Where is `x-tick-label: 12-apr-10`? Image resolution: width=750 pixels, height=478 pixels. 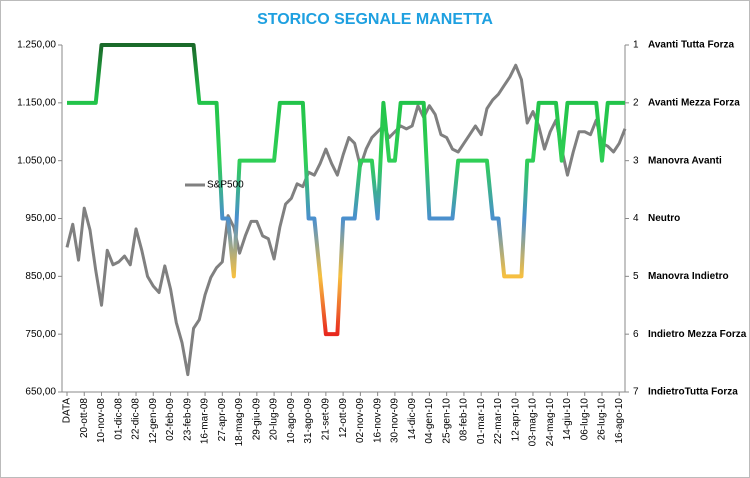 x-tick-label: 12-apr-10 is located at coordinates (515, 420).